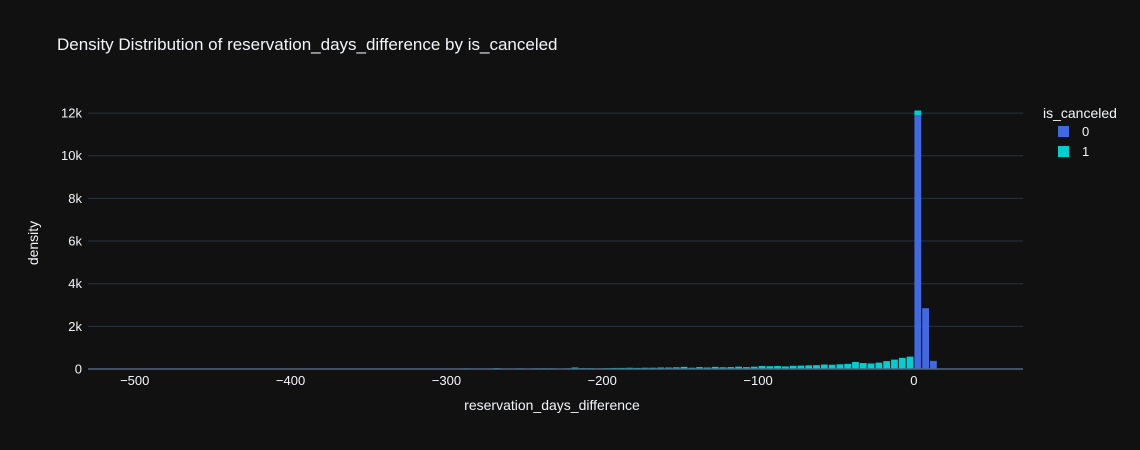  What do you see at coordinates (290, 380) in the screenshot?
I see `x-tick-label: −400` at bounding box center [290, 380].